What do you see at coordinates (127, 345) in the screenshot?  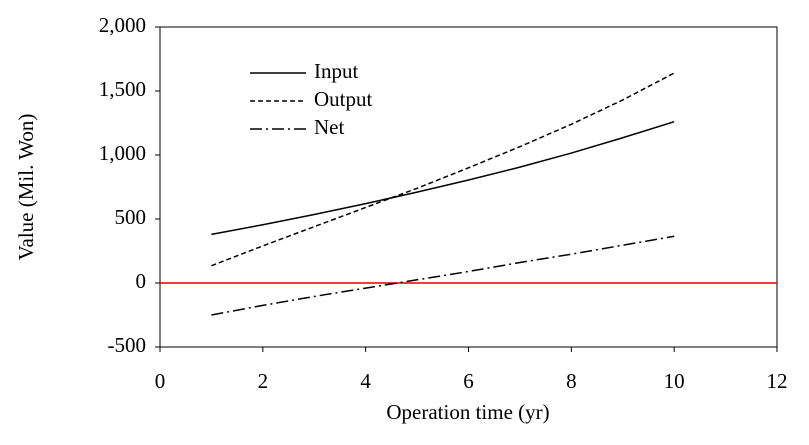 I see `y-tick-label: -500` at bounding box center [127, 345].